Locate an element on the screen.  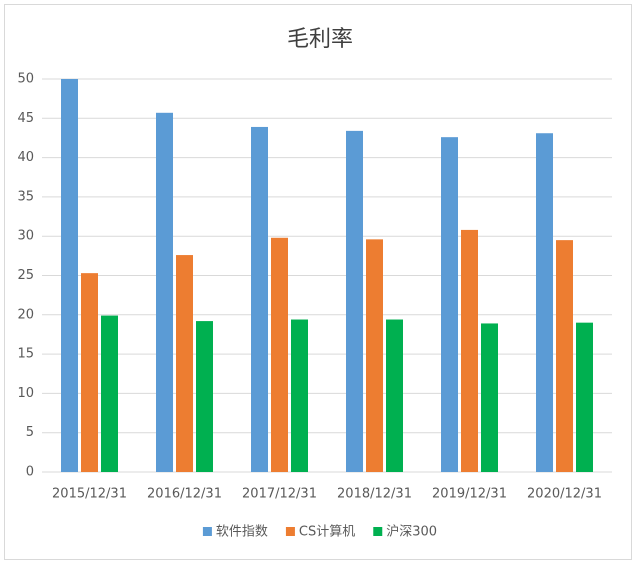
y-tick-label: 35 is located at coordinates (25, 196).